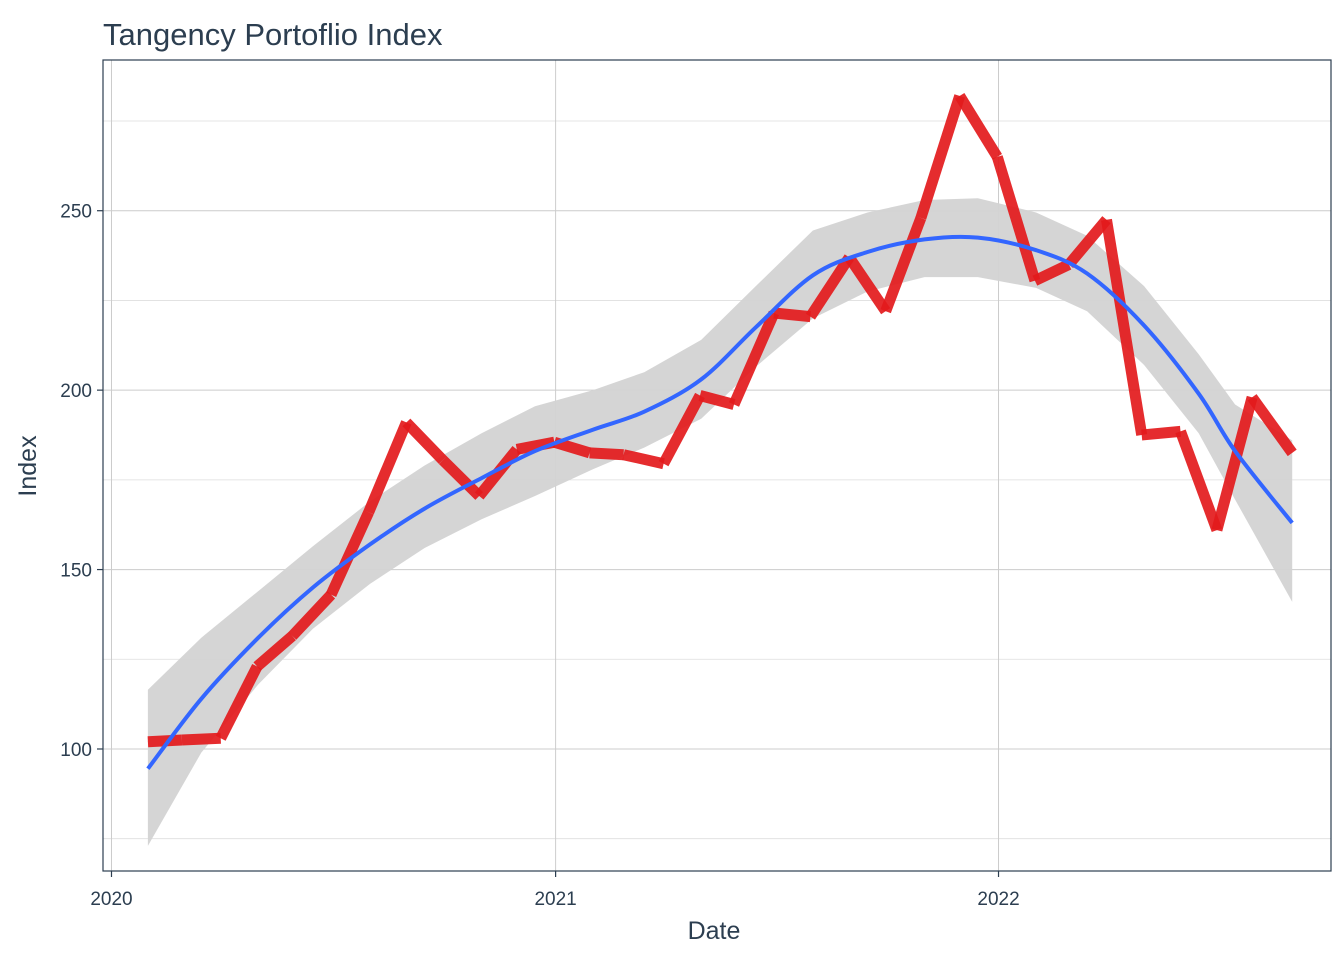  Describe the element at coordinates (998, 899) in the screenshot. I see `x-tick-label: 2022` at that location.